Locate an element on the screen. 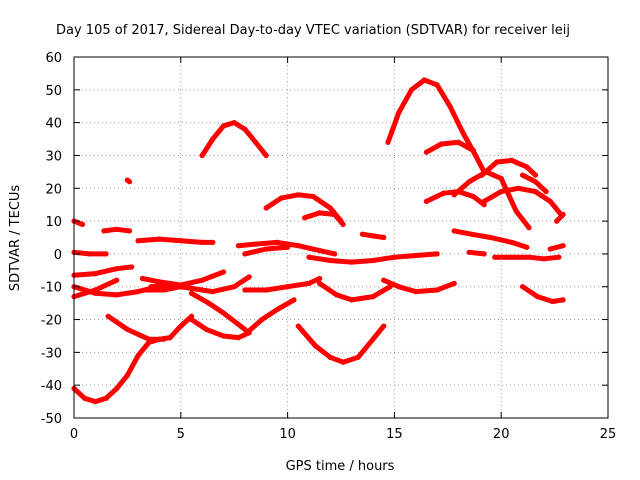 The height and width of the screenshot is (480, 640). x-axis-title: GPS time / hours is located at coordinates (340, 466).